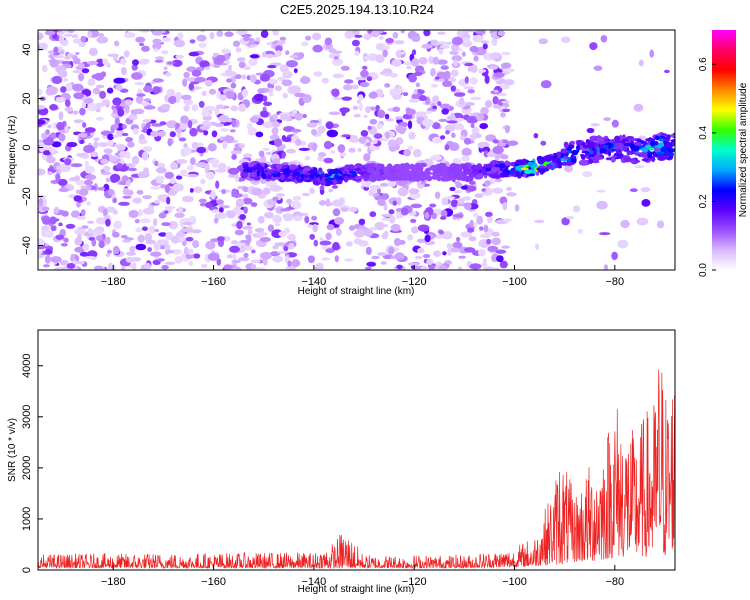  I want to click on y-tick-label: 0, so click(27, 147).